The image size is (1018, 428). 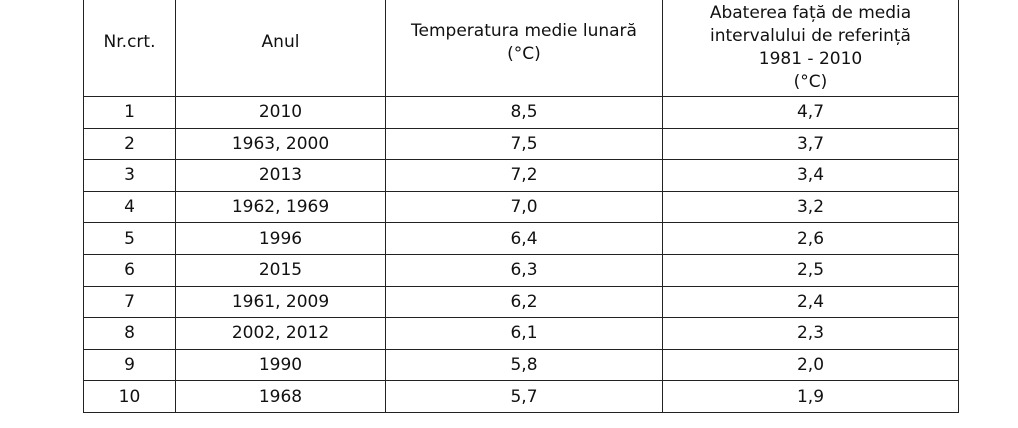 I want to click on header-text: Anul, so click(x=280, y=42).